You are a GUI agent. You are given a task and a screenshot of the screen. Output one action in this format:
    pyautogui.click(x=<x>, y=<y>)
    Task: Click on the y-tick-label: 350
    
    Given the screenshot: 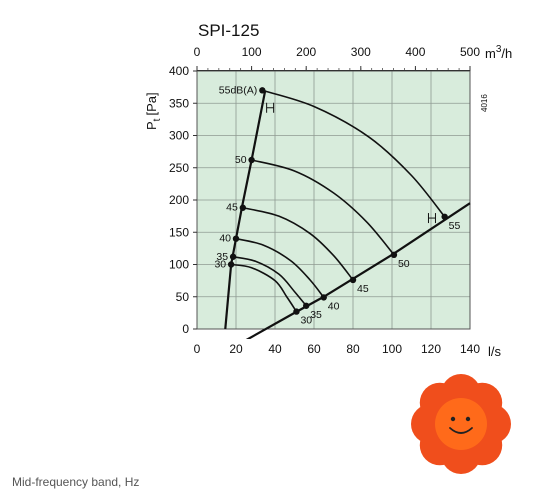 What is the action you would take?
    pyautogui.click(x=179, y=103)
    